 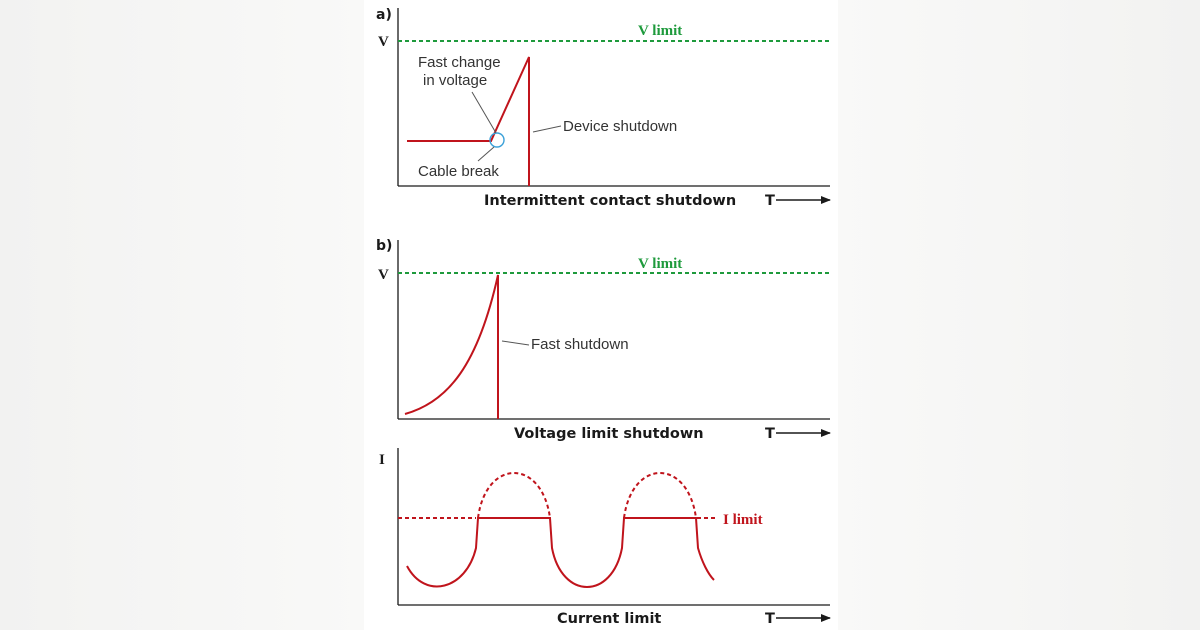 What do you see at coordinates (468, 121) in the screenshot?
I see `panel-a-voltage-trace` at bounding box center [468, 121].